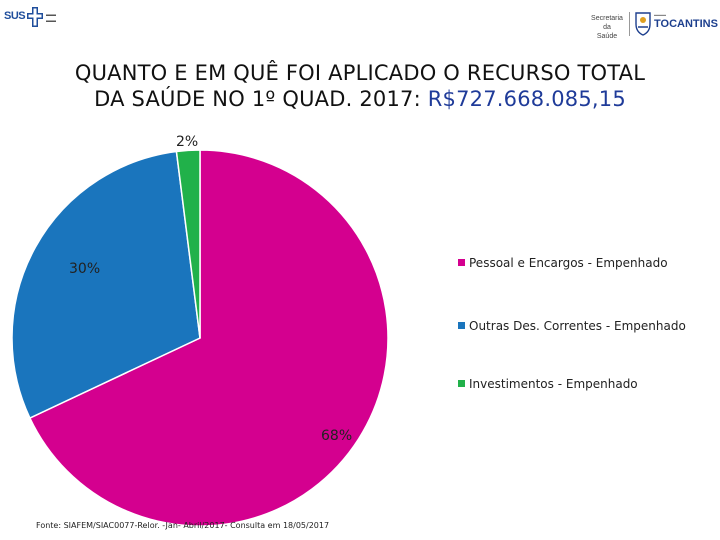 Image resolution: width=720 pixels, height=540 pixels. I want to click on title-line2-prefix: DA SAÚDE NO 1º QUAD. 2017:, so click(261, 99).